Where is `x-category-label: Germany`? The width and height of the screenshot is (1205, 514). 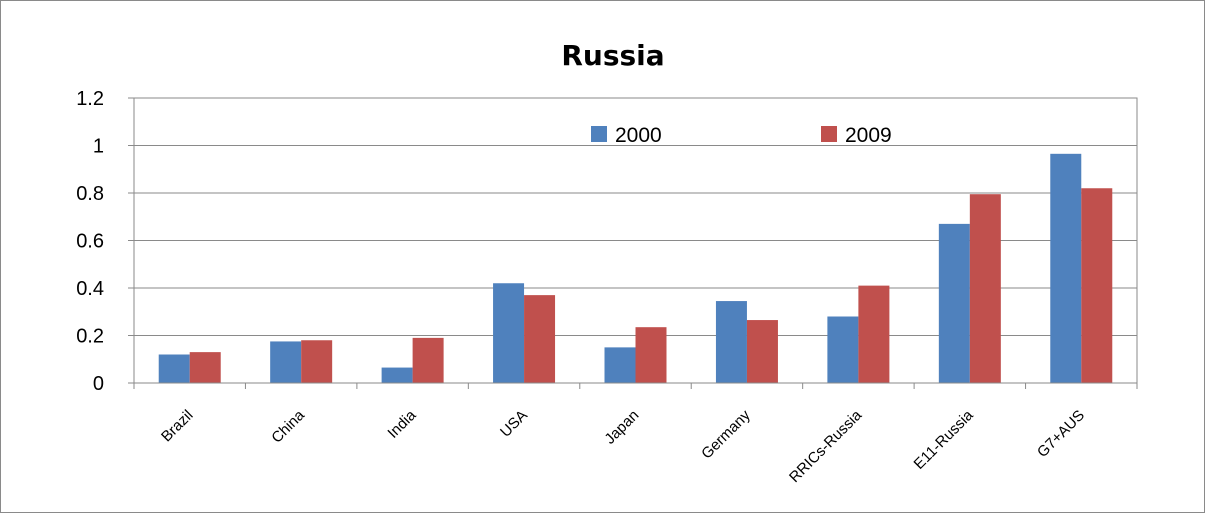 x-category-label: Germany is located at coordinates (726, 434).